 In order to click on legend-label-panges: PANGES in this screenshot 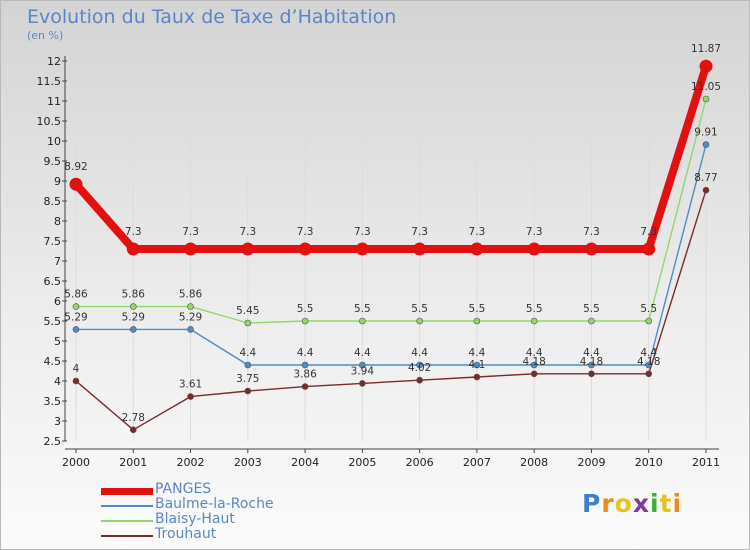, I will do `click(183, 489)`.